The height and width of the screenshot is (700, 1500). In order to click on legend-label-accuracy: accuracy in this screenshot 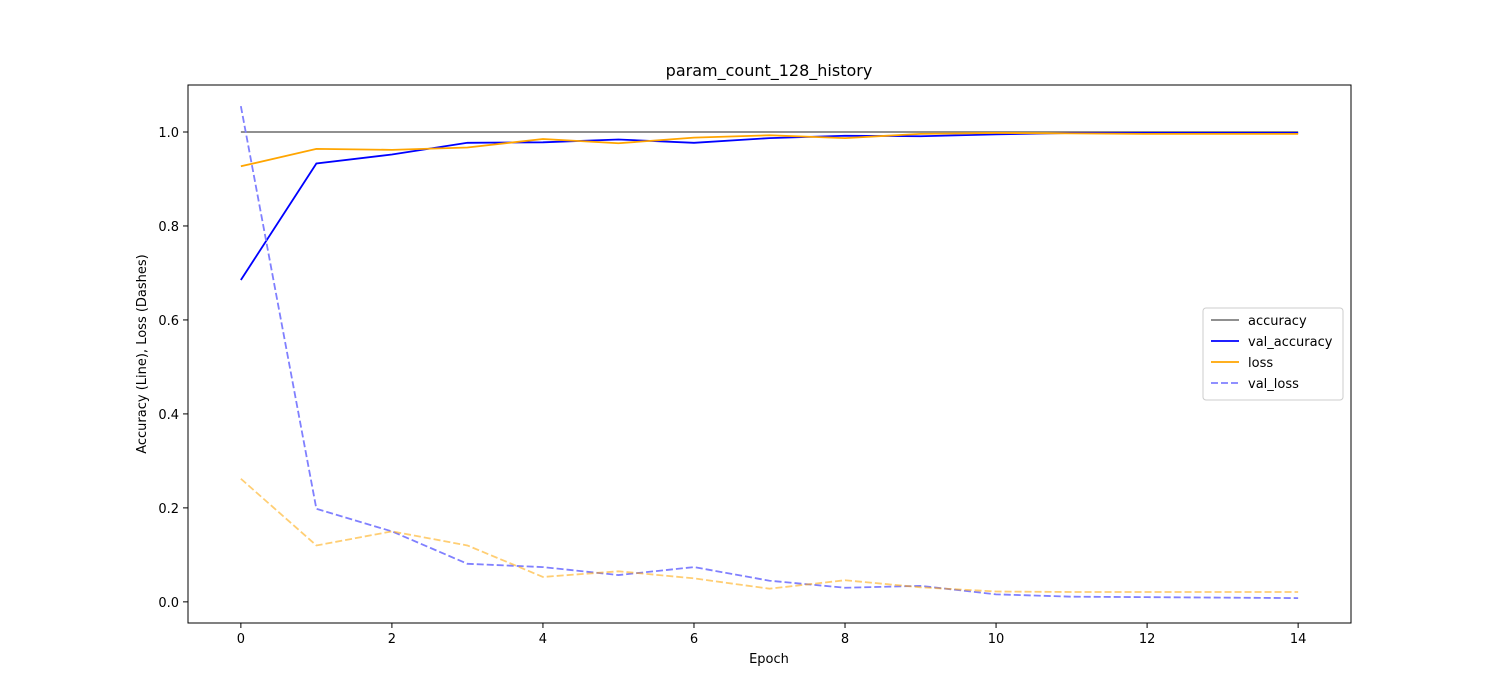, I will do `click(1277, 321)`.